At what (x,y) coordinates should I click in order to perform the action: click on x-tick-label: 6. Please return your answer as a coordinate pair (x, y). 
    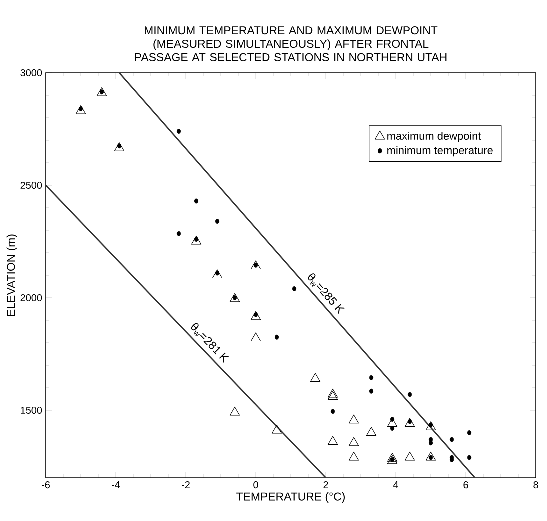
    Looking at the image, I should click on (466, 485).